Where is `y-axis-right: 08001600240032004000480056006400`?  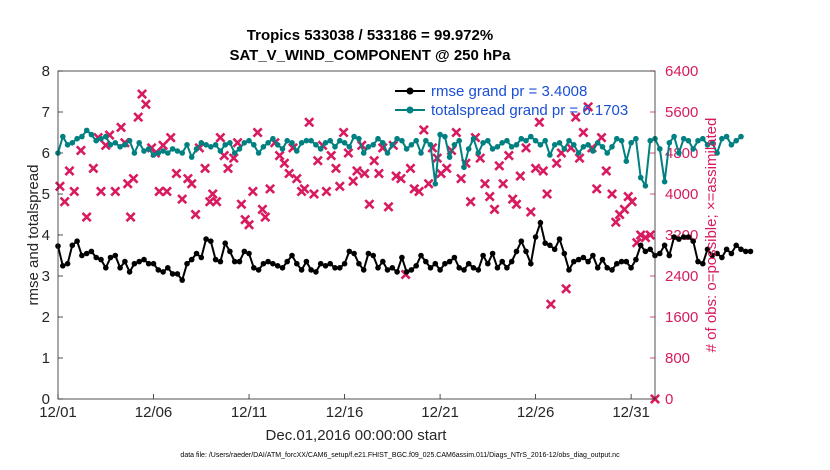
y-axis-right: 08001600240032004000480056006400 is located at coordinates (674, 235).